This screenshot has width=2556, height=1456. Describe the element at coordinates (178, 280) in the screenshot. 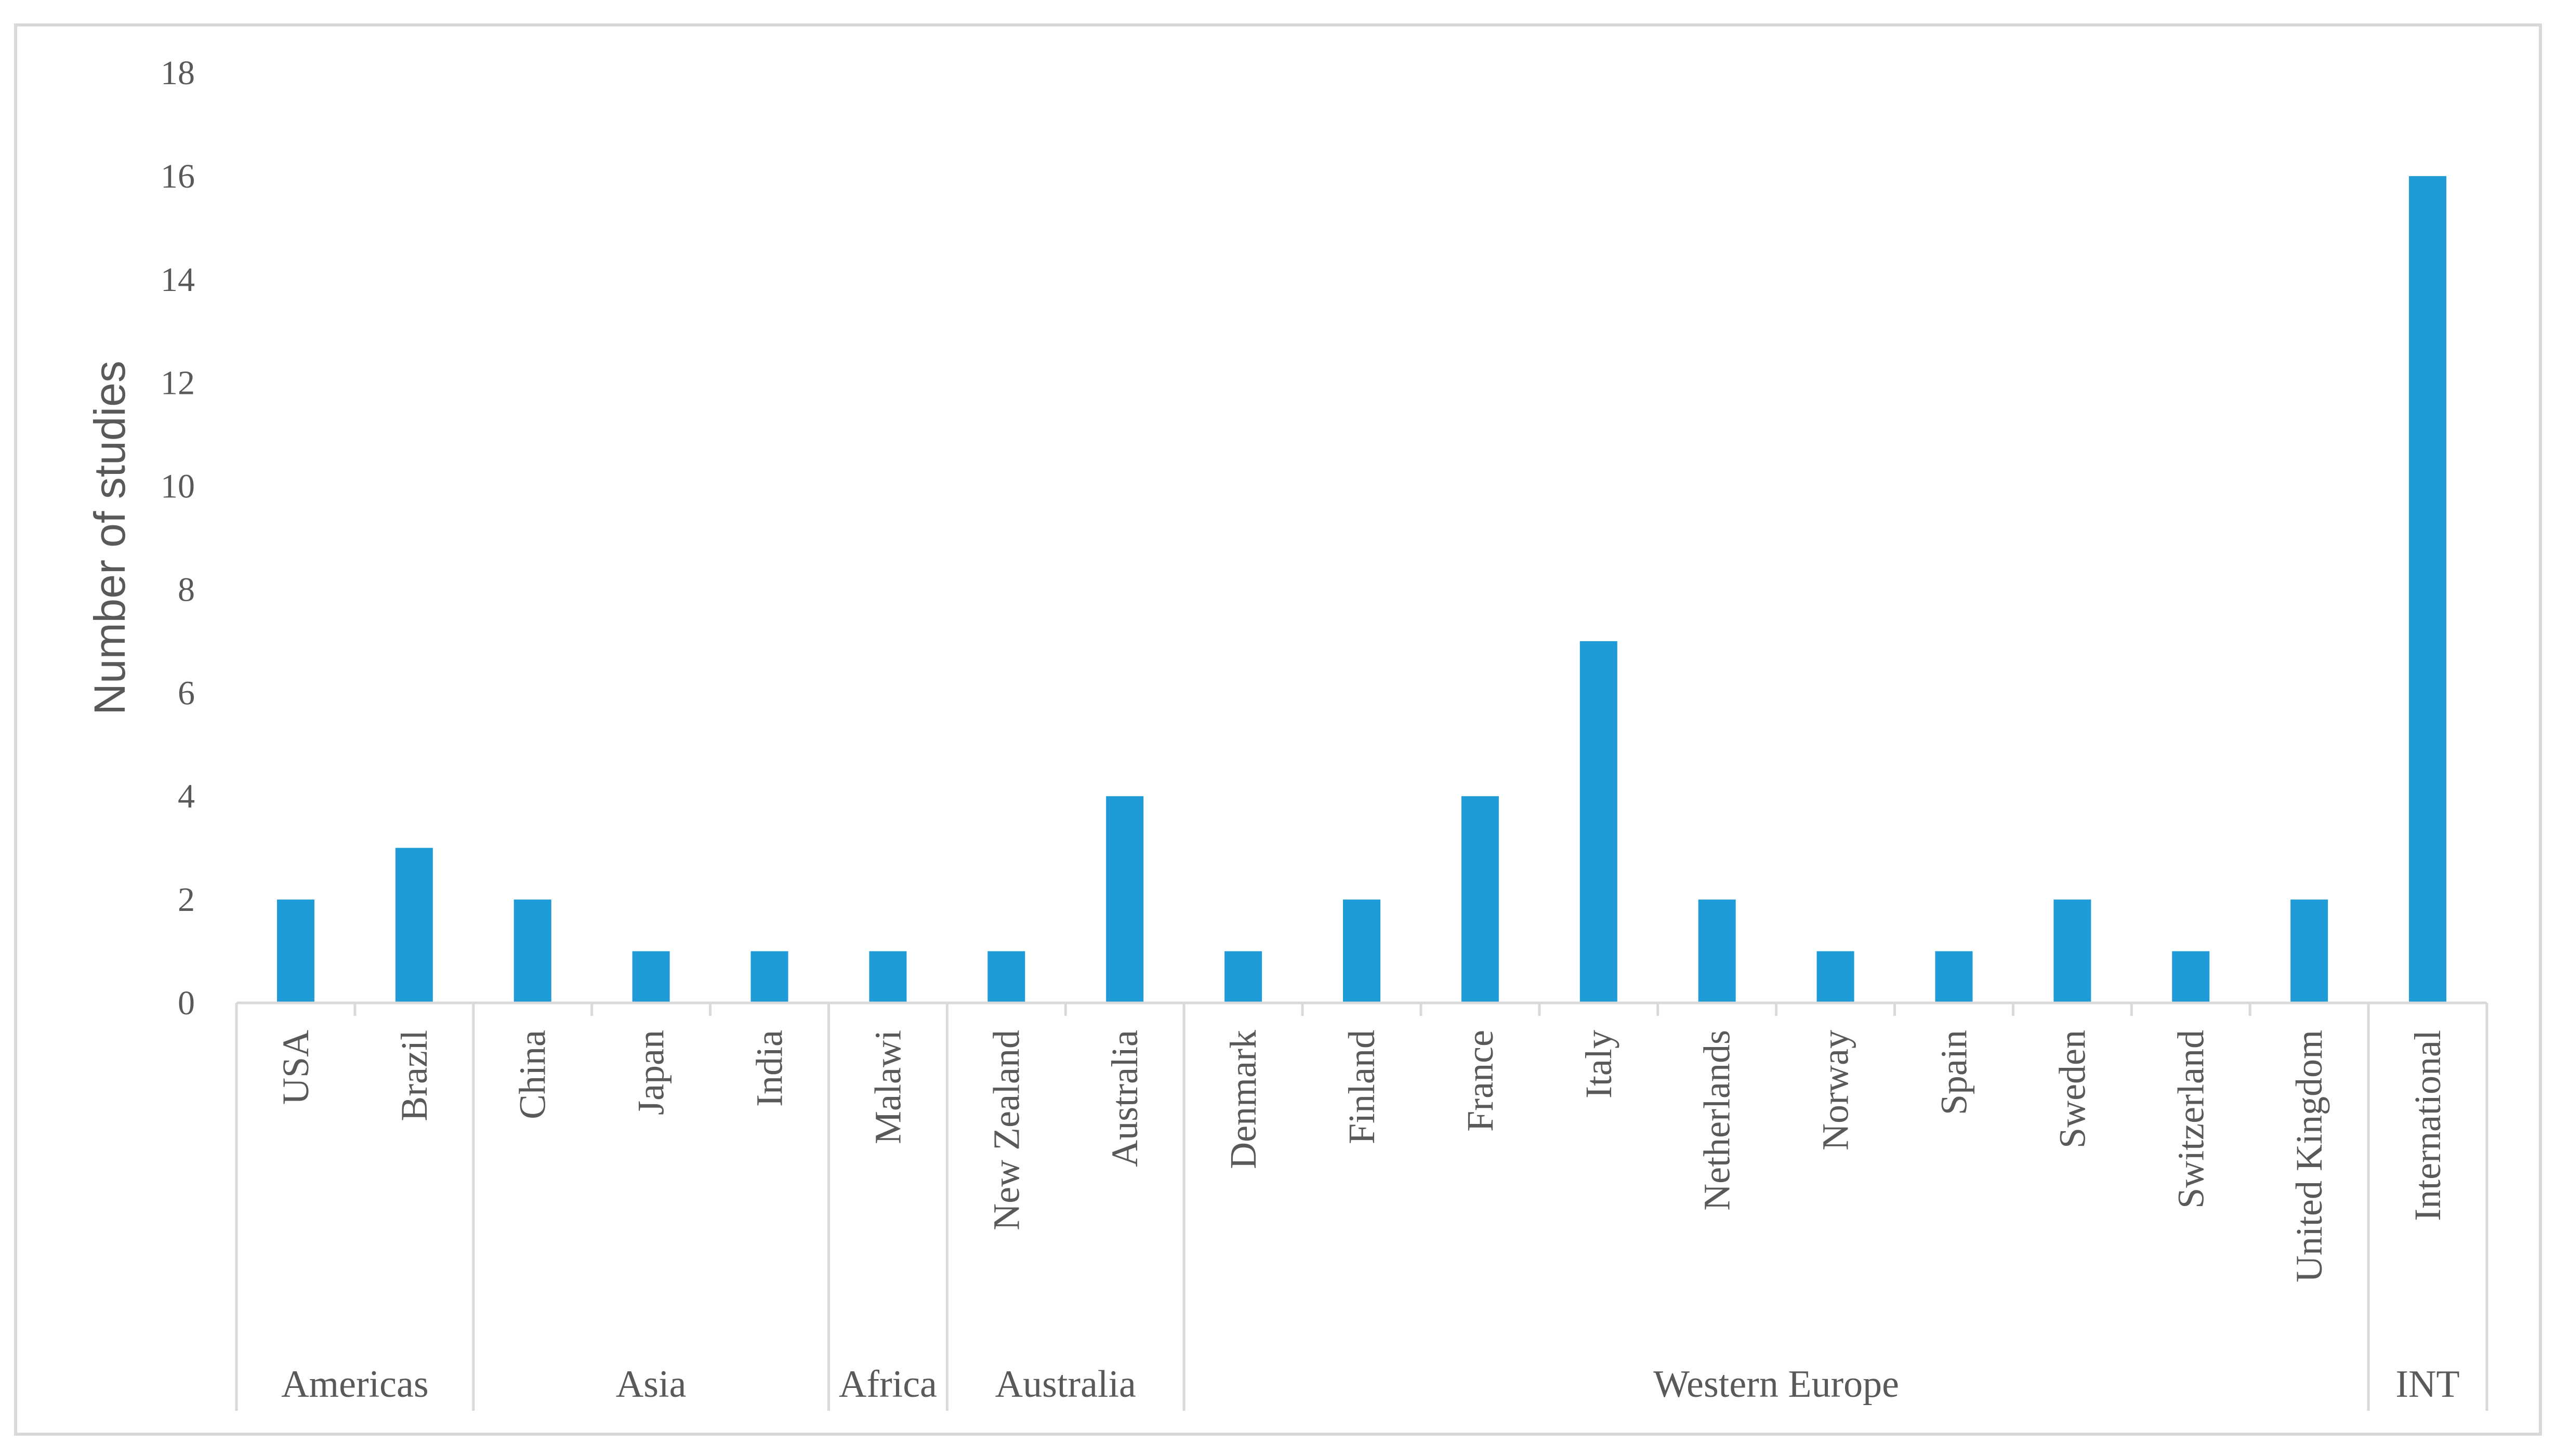

I see `y-tick-label: 14` at that location.